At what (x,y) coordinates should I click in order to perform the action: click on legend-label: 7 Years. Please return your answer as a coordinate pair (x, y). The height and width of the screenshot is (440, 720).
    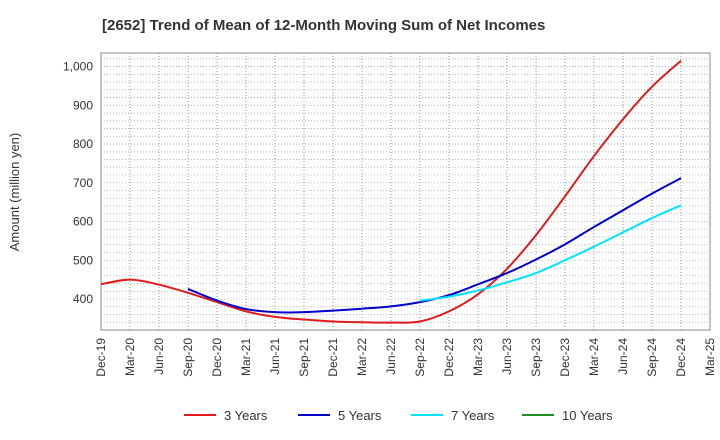
    Looking at the image, I should click on (473, 415).